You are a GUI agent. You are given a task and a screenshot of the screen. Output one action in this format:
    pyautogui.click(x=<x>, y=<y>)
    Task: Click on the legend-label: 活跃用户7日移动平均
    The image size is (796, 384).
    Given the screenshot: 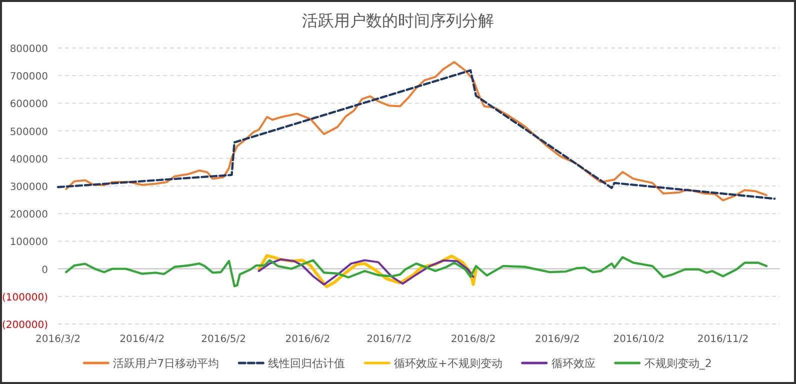 What is the action you would take?
    pyautogui.click(x=166, y=363)
    